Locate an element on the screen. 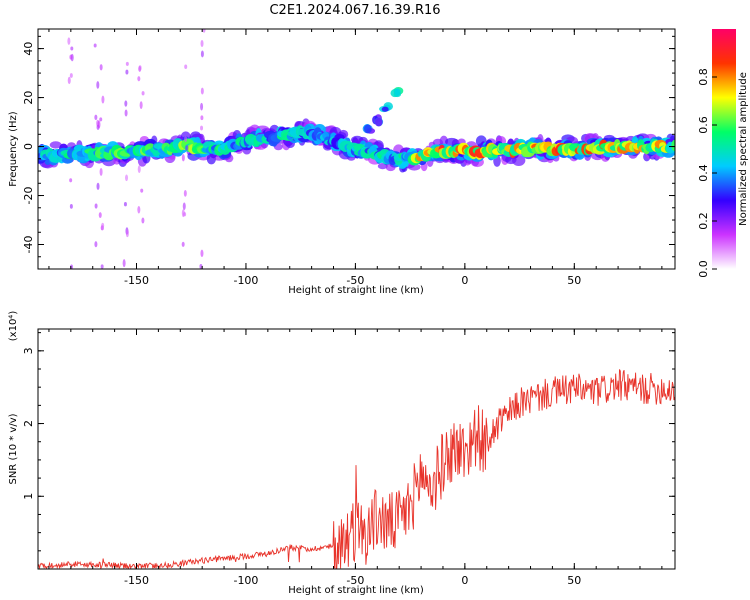 This screenshot has height=600, width=750. snr-y-tick-label: 3 is located at coordinates (28, 350).